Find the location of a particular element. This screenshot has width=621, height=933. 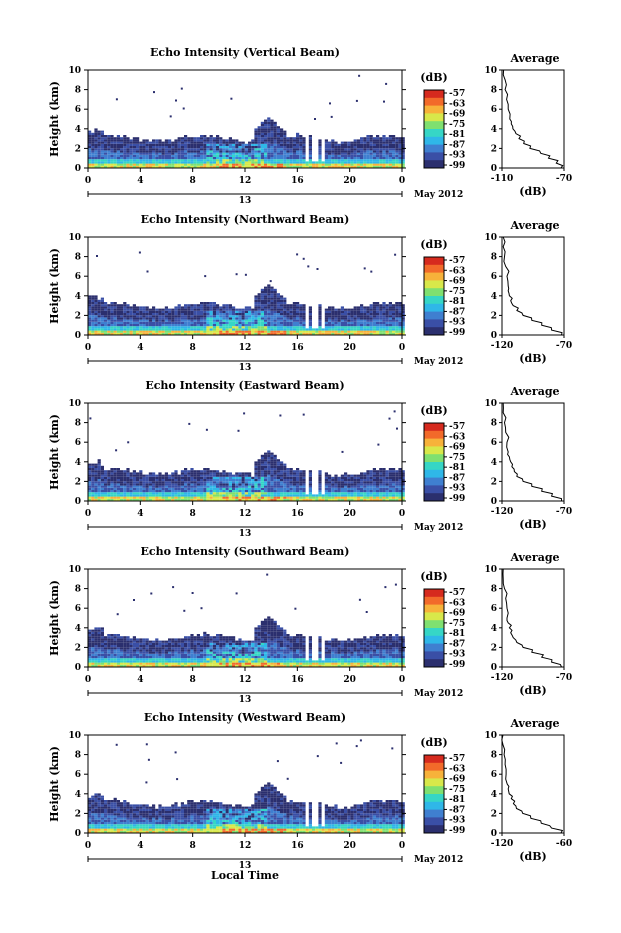

y-tick-label: 4 is located at coordinates (78, 463).